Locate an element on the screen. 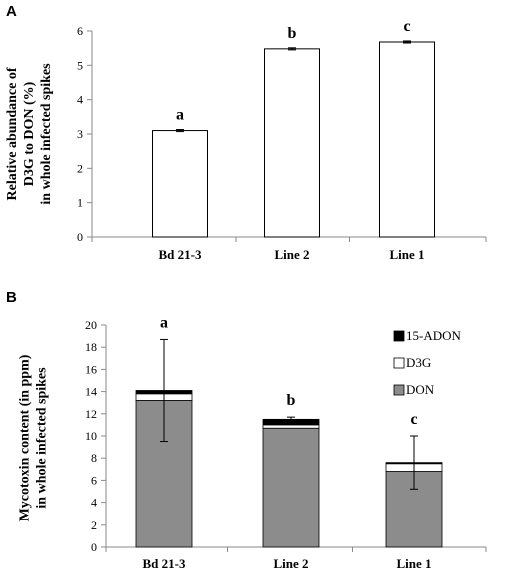 The image size is (508, 573). panel-letter: A is located at coordinates (11, 11).